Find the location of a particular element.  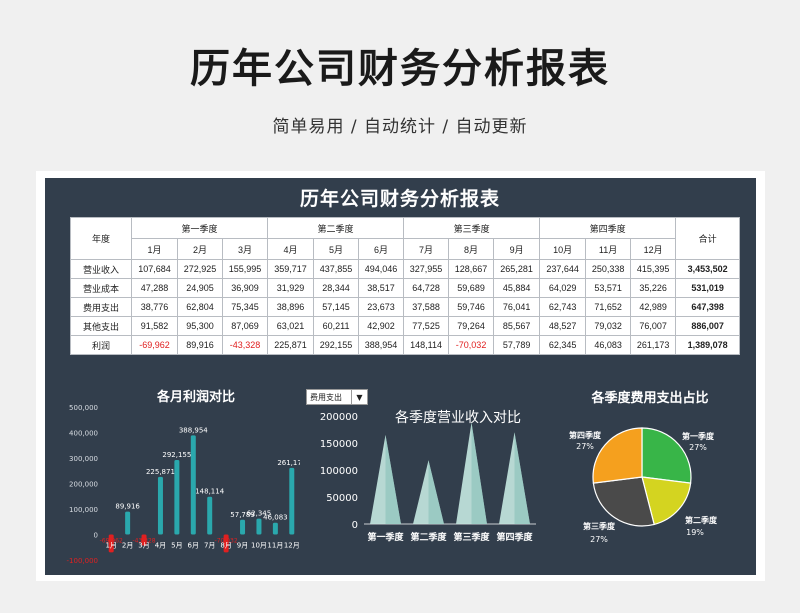

data-label: -69,962 is located at coordinates (111, 541).